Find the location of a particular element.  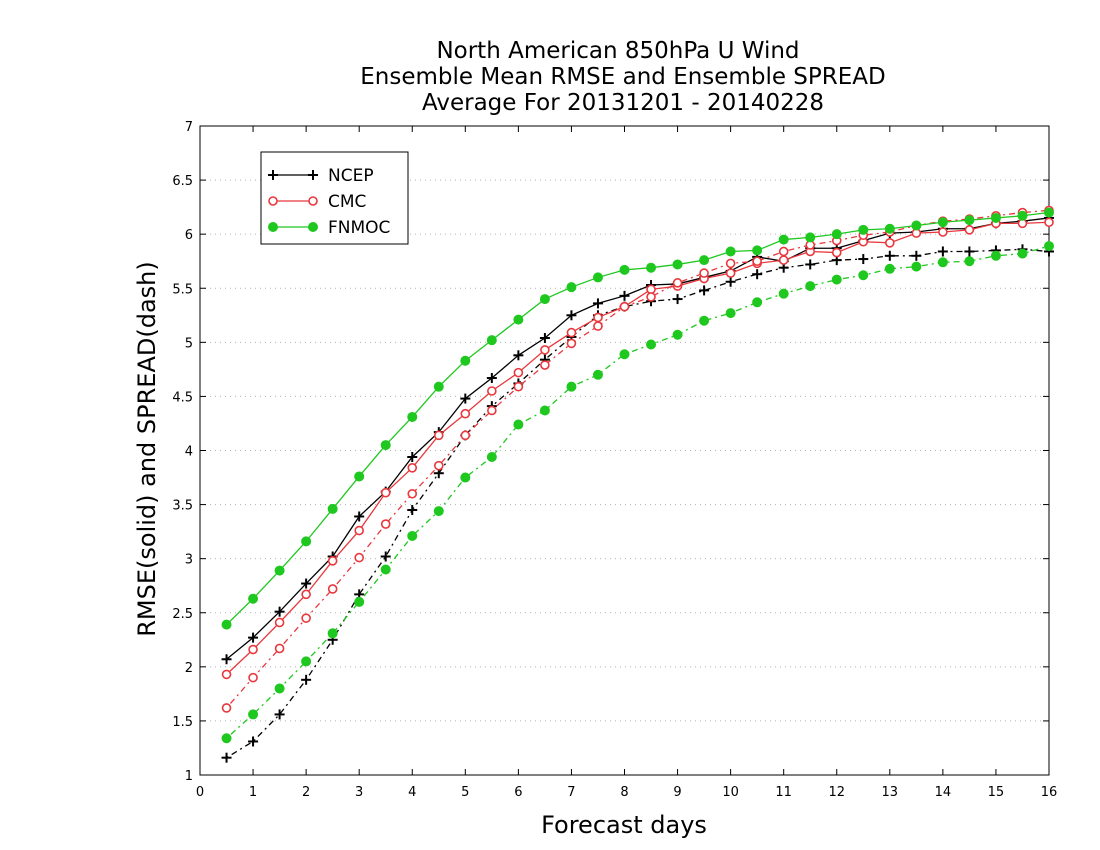

chart-title-line-2: Ensemble Mean RMSE and Ensemble SPREAD is located at coordinates (622, 77).